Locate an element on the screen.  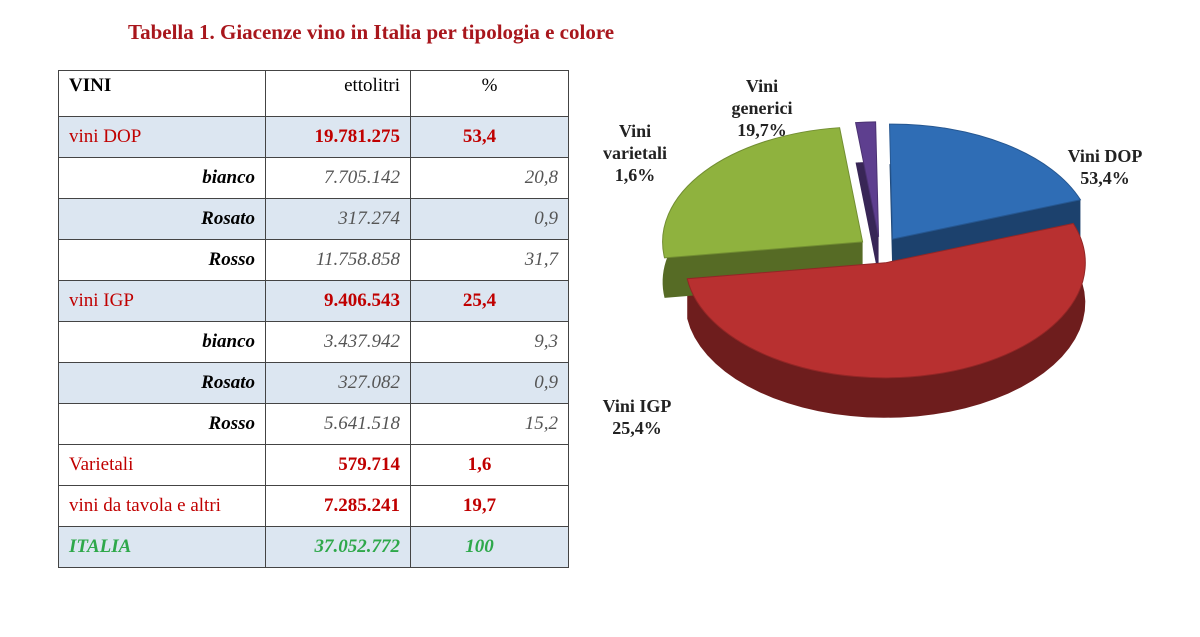
value-label: 1,6% is located at coordinates (635, 175).